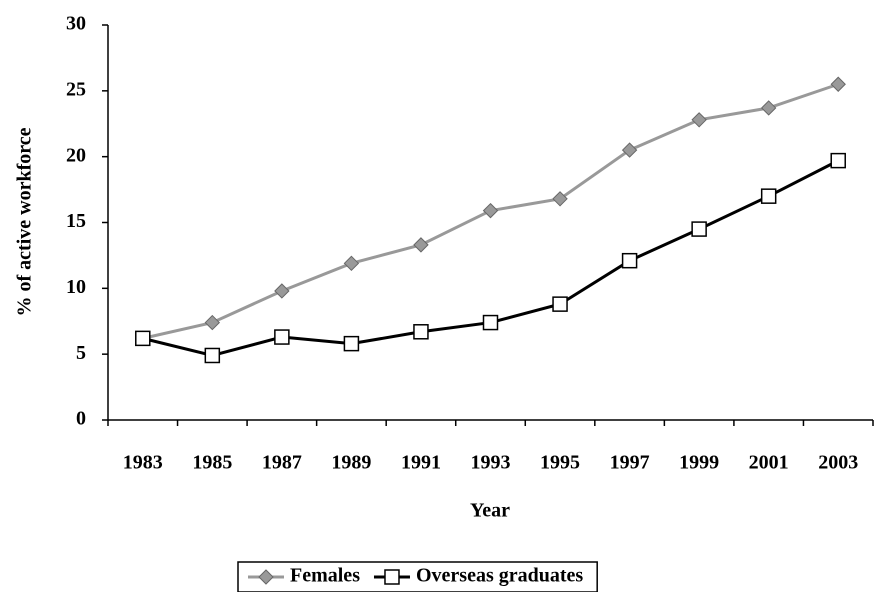 The height and width of the screenshot is (592, 879). What do you see at coordinates (560, 463) in the screenshot?
I see `x-tick-label: 1995` at bounding box center [560, 463].